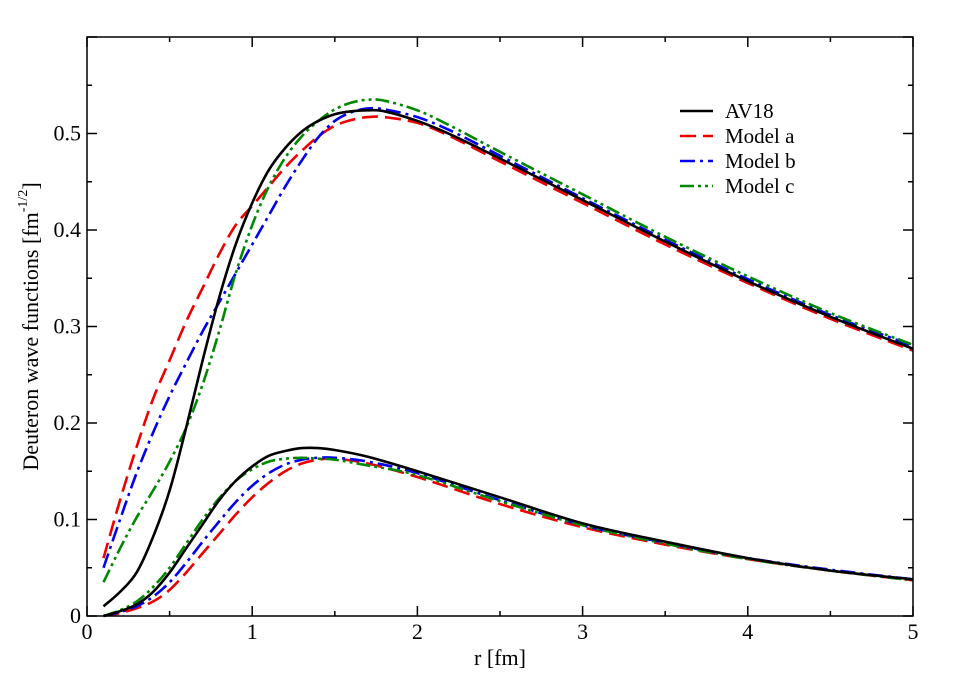 The width and height of the screenshot is (968, 681). I want to click on x-tick-label: 5, so click(913, 631).